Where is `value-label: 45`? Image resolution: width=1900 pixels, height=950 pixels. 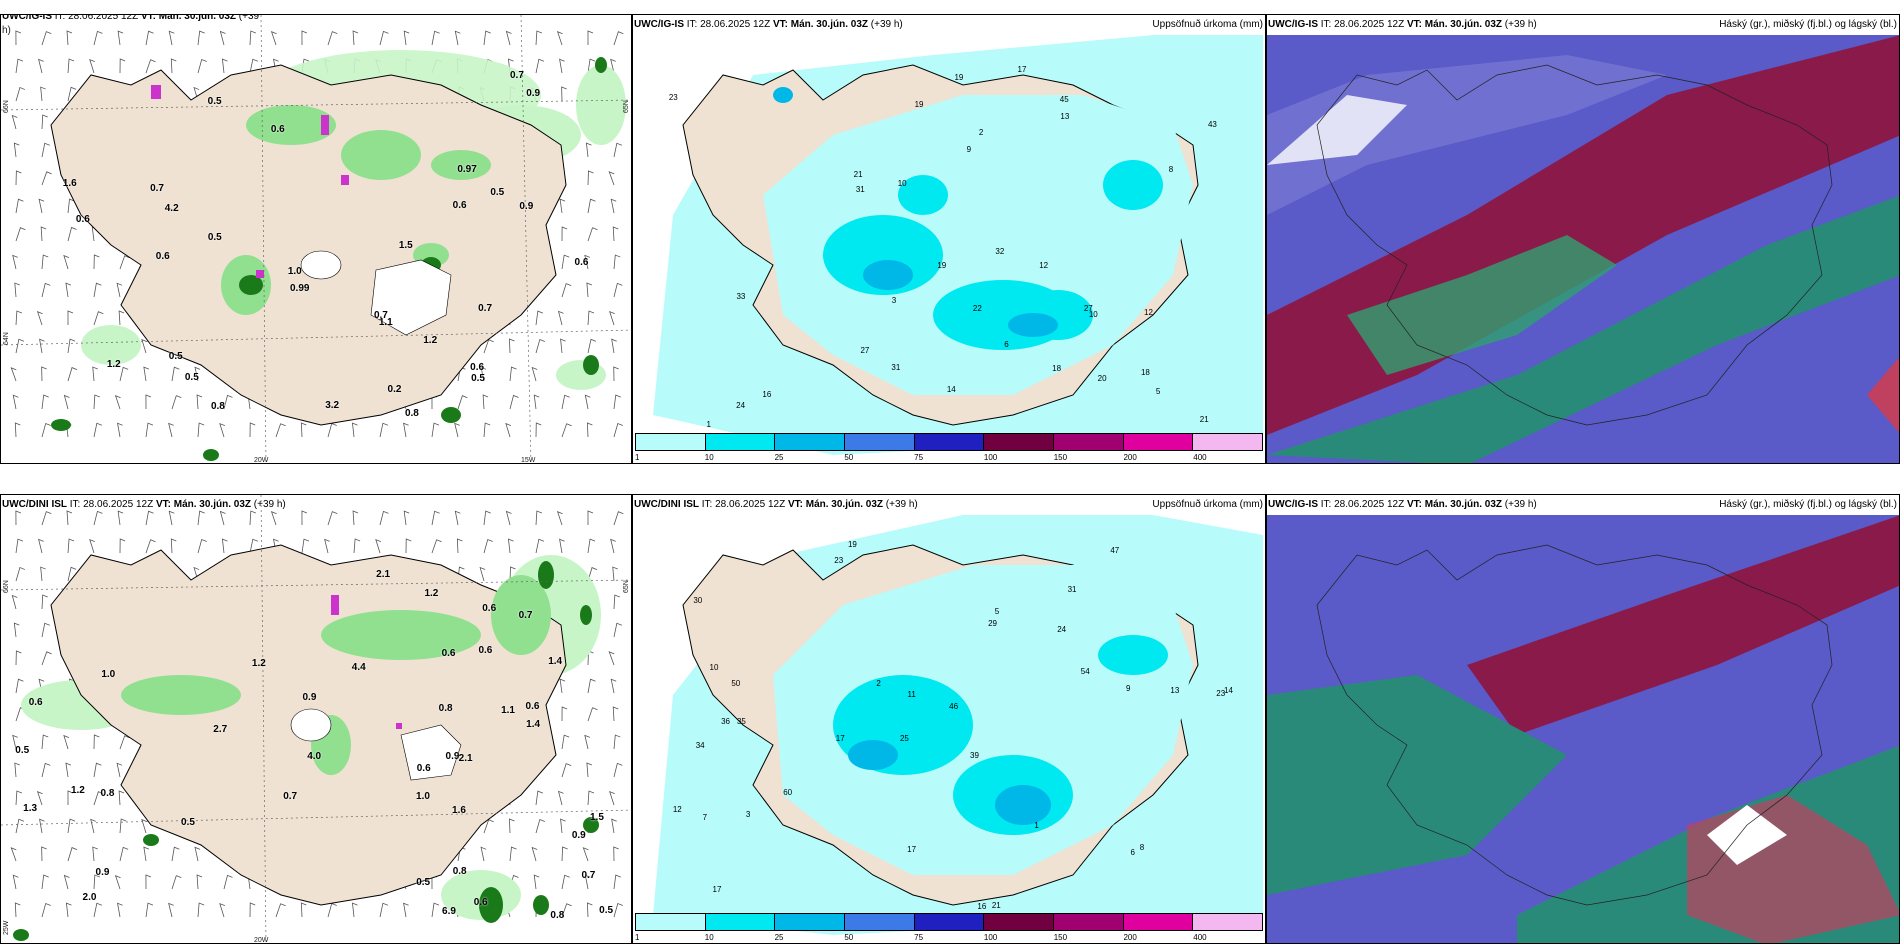 value-label: 45 is located at coordinates (1064, 99).